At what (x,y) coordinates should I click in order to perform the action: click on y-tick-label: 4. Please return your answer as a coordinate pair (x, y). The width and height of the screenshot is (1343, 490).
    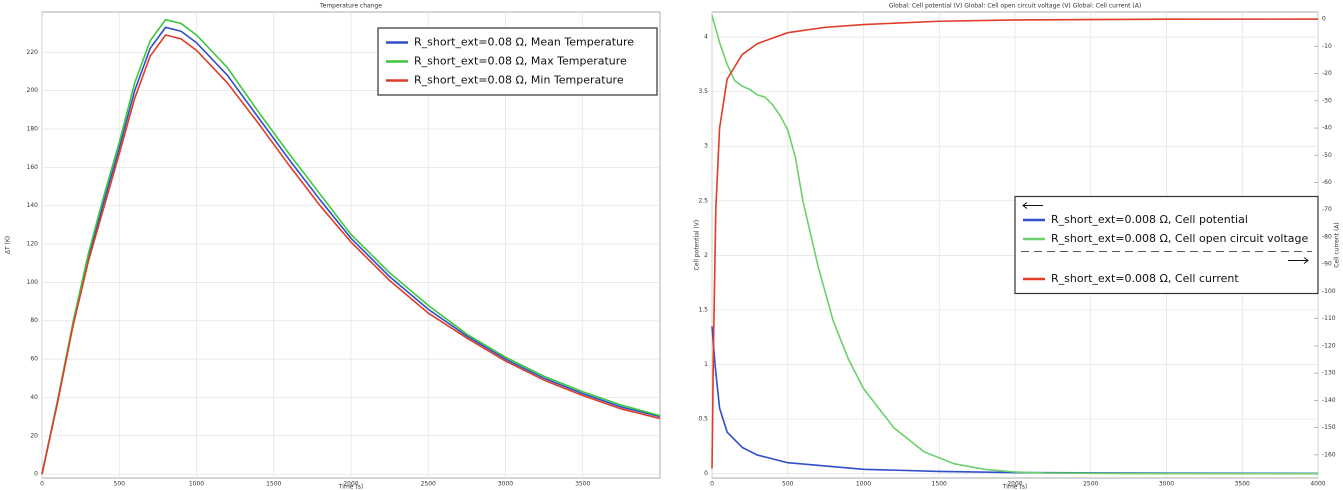
    Looking at the image, I should click on (706, 37).